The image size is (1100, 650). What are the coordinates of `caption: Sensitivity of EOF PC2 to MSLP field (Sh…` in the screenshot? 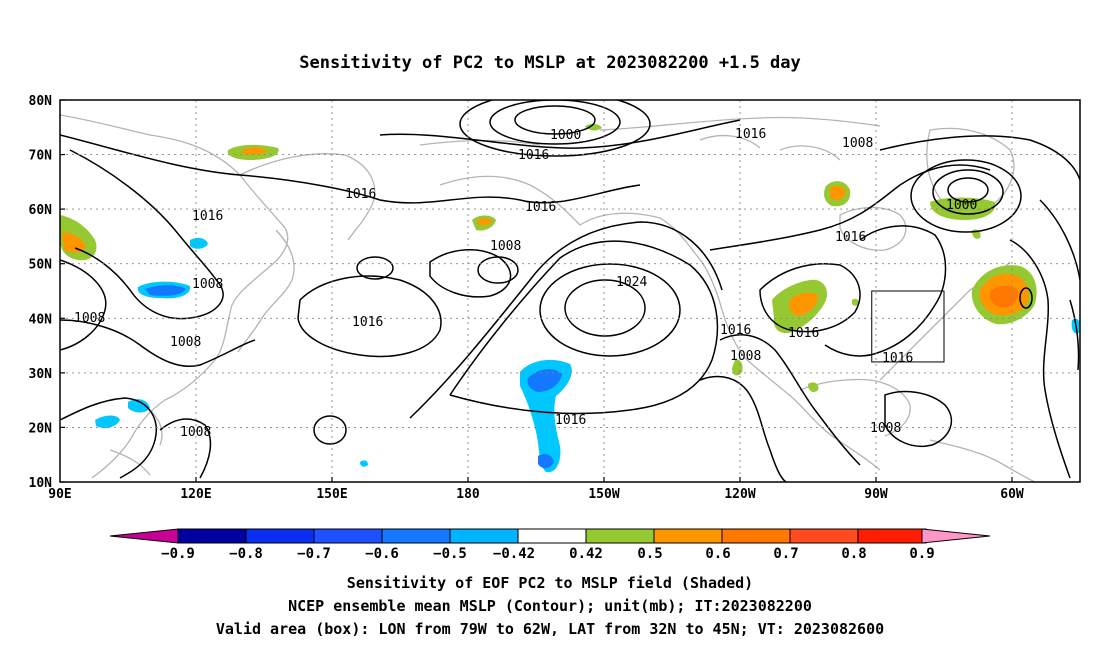 It's located at (550, 606).